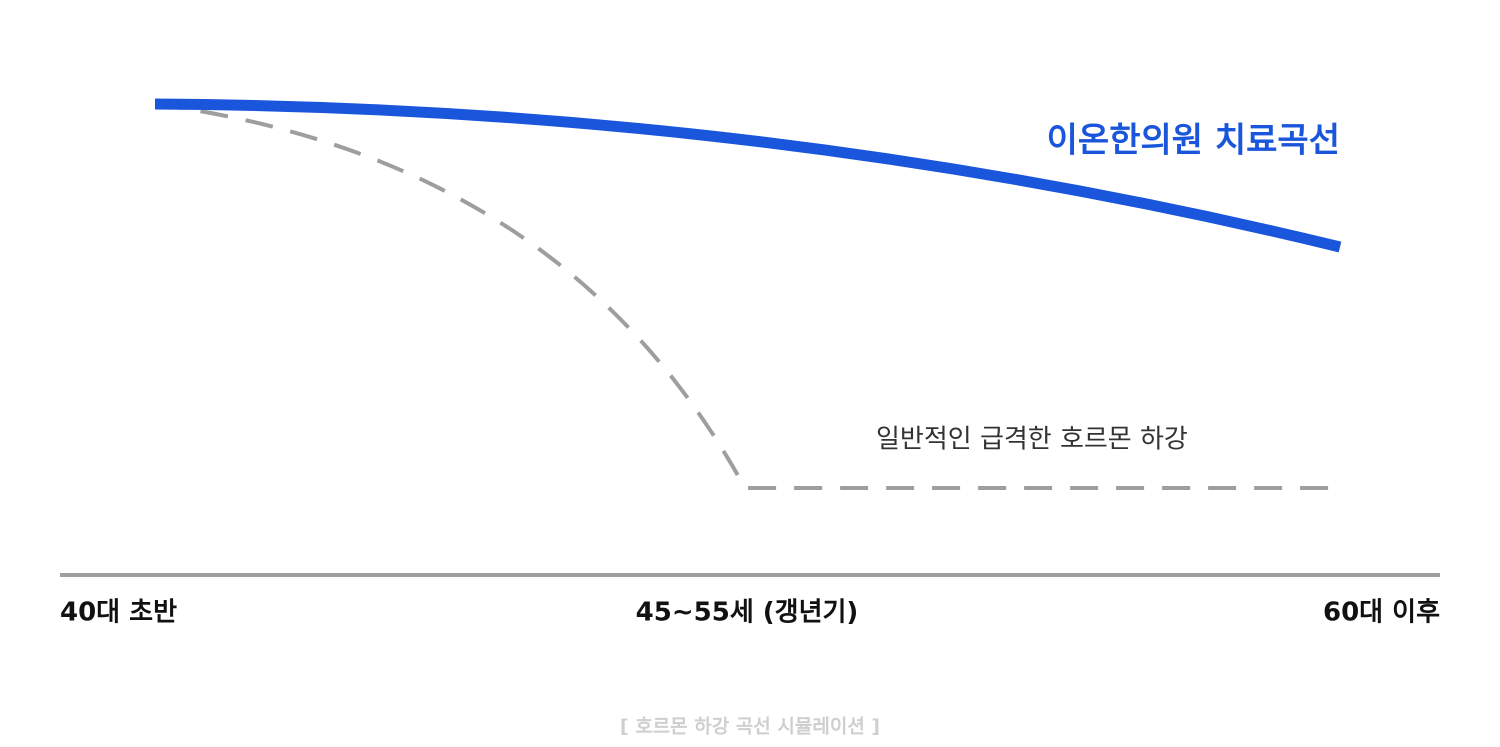 This screenshot has height=747, width=1500. What do you see at coordinates (1193, 141) in the screenshot?
I see `treatment-label: 이온한의원 치료곡선` at bounding box center [1193, 141].